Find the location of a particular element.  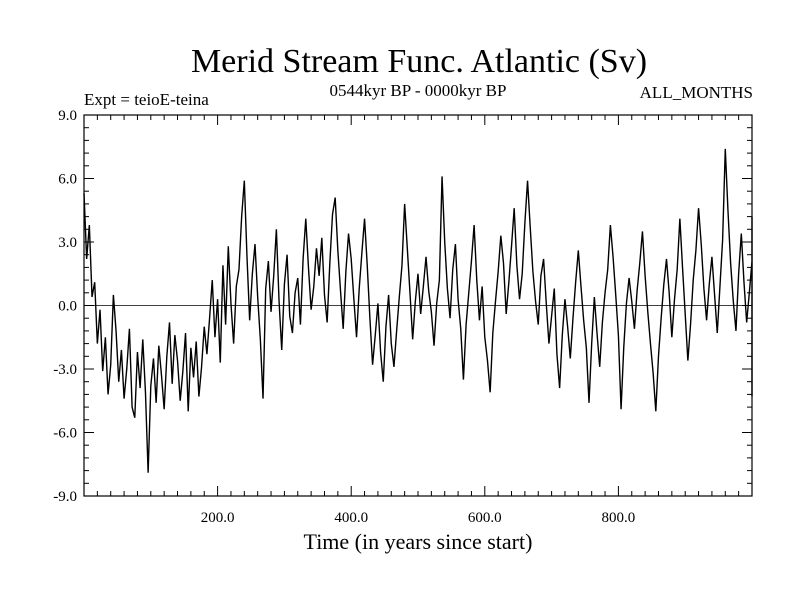

x-tick-label: 200.0 is located at coordinates (218, 518).